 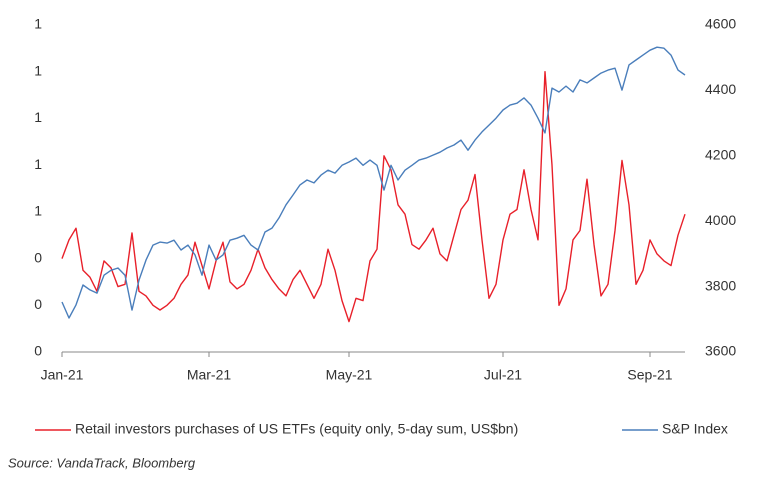 I want to click on y2-tick-label: 4400, so click(x=720, y=89).